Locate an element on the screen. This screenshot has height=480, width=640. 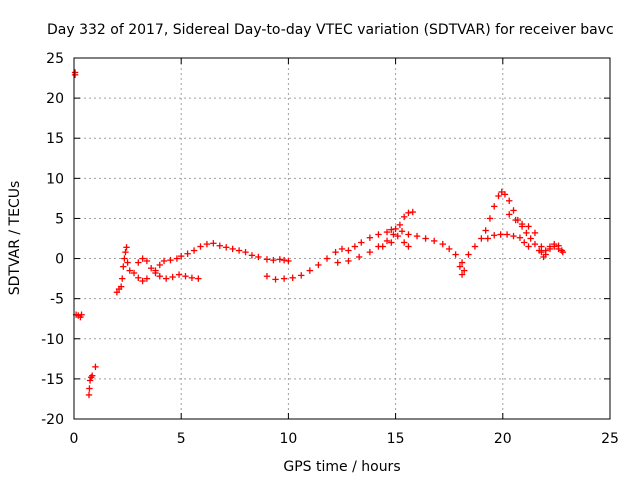
y-tick-label: 15 is located at coordinates (55, 139).